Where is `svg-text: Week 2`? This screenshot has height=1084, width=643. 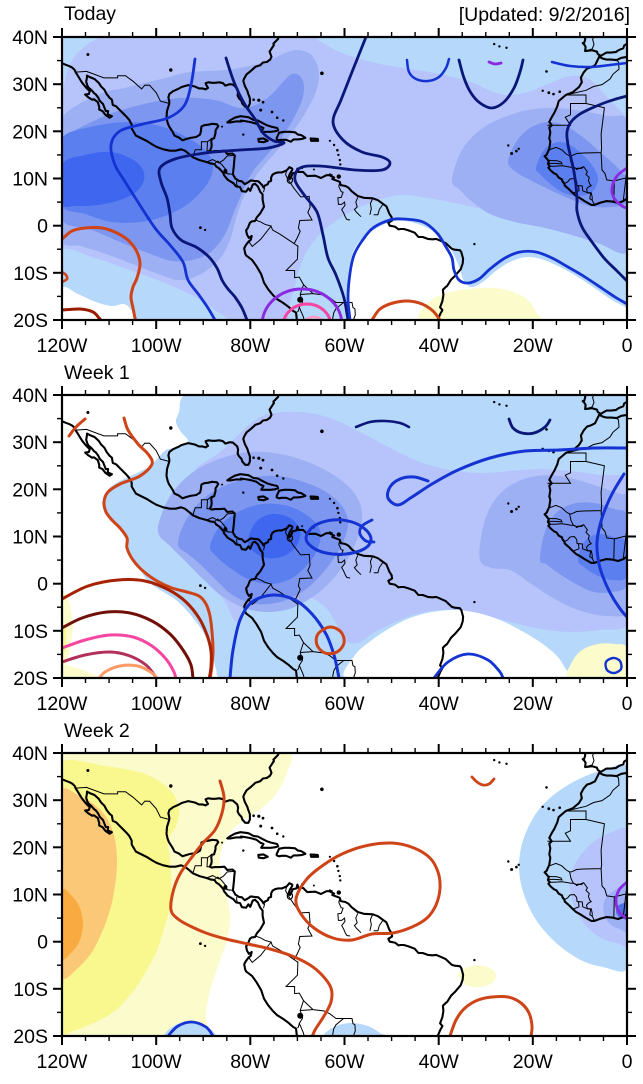 svg-text: Week 2 is located at coordinates (97, 731).